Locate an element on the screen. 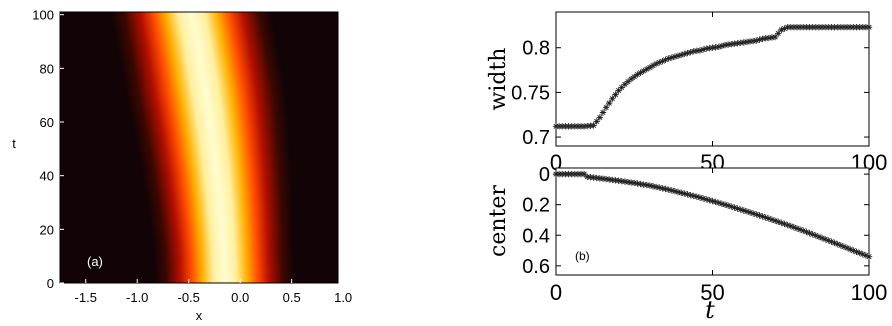  width-ylabel: width is located at coordinates (498, 79).